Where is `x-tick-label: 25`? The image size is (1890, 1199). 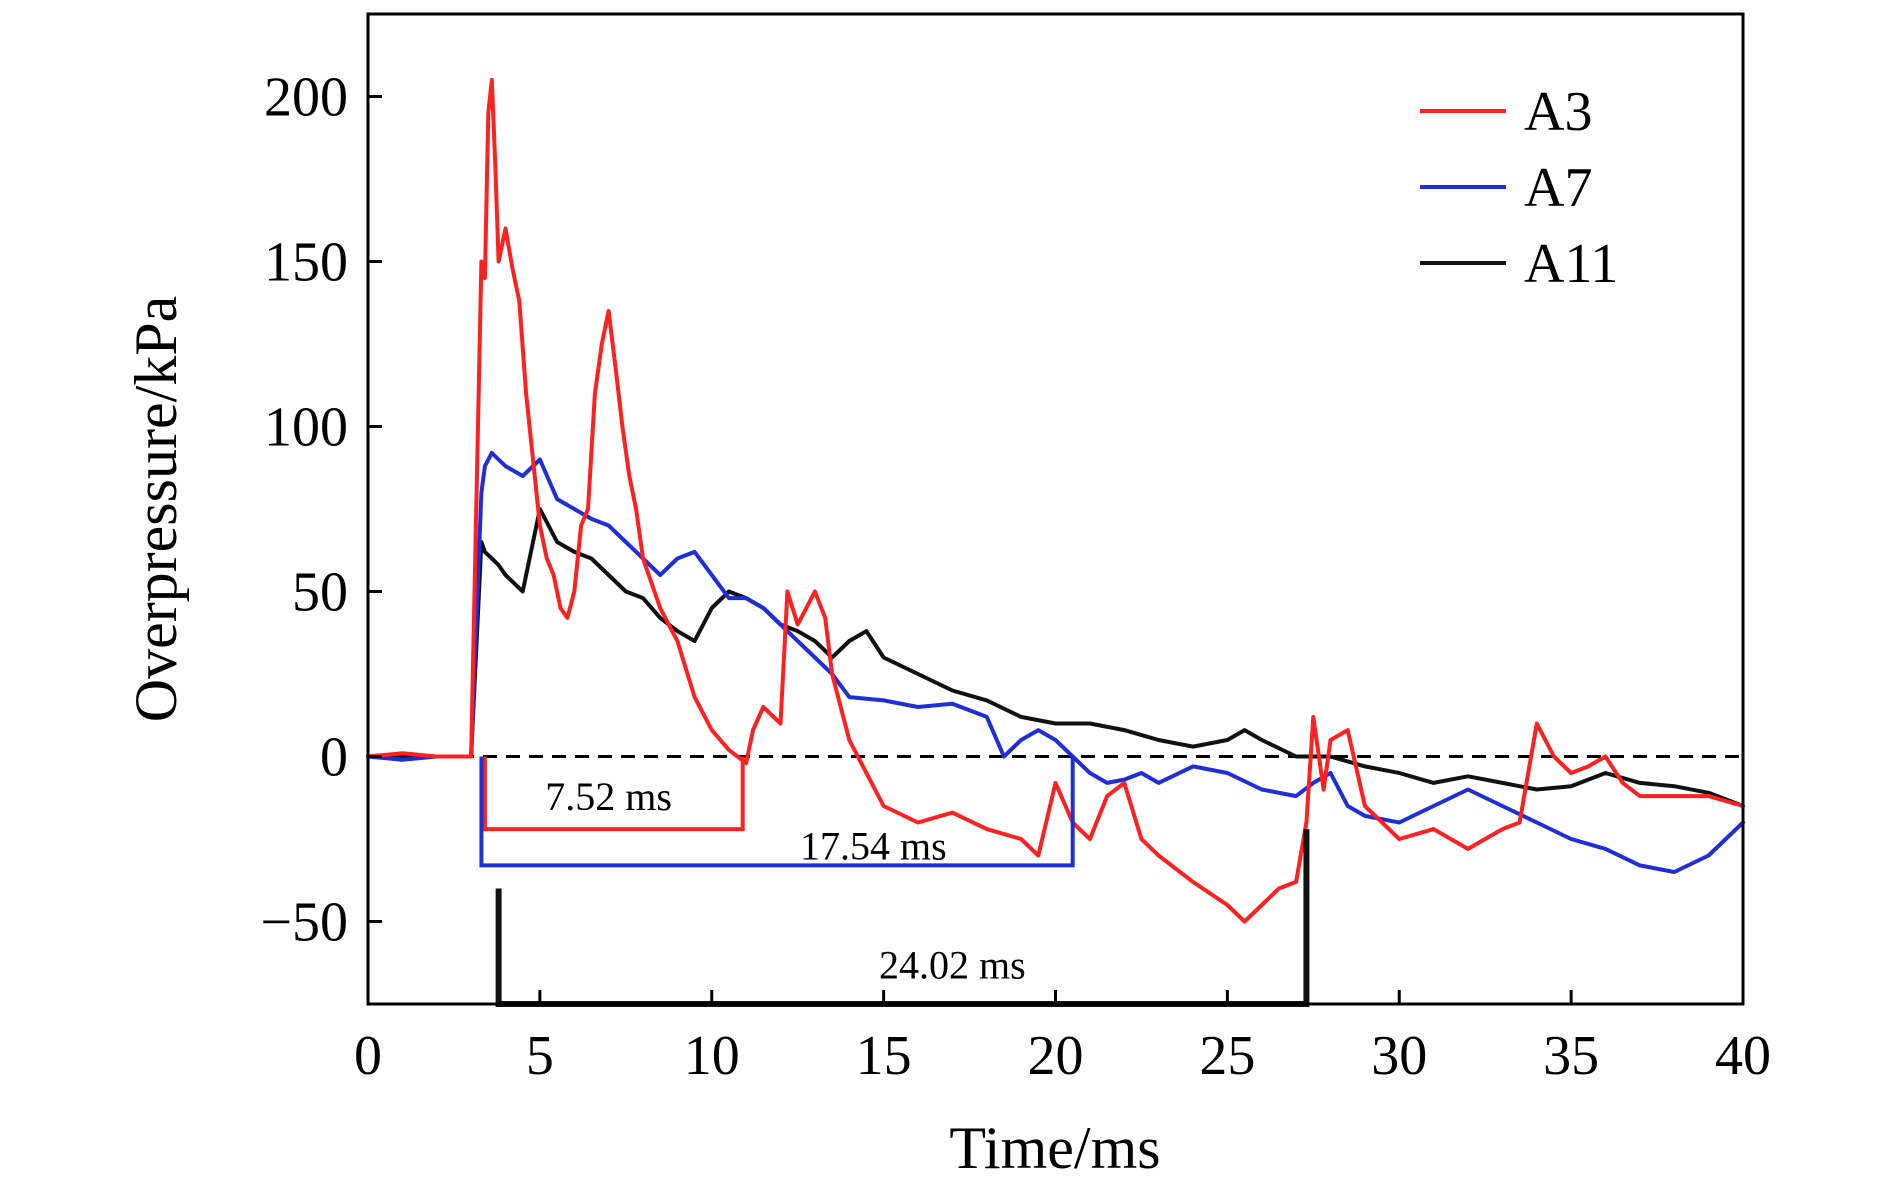
x-tick-label: 25 is located at coordinates (1227, 1056).